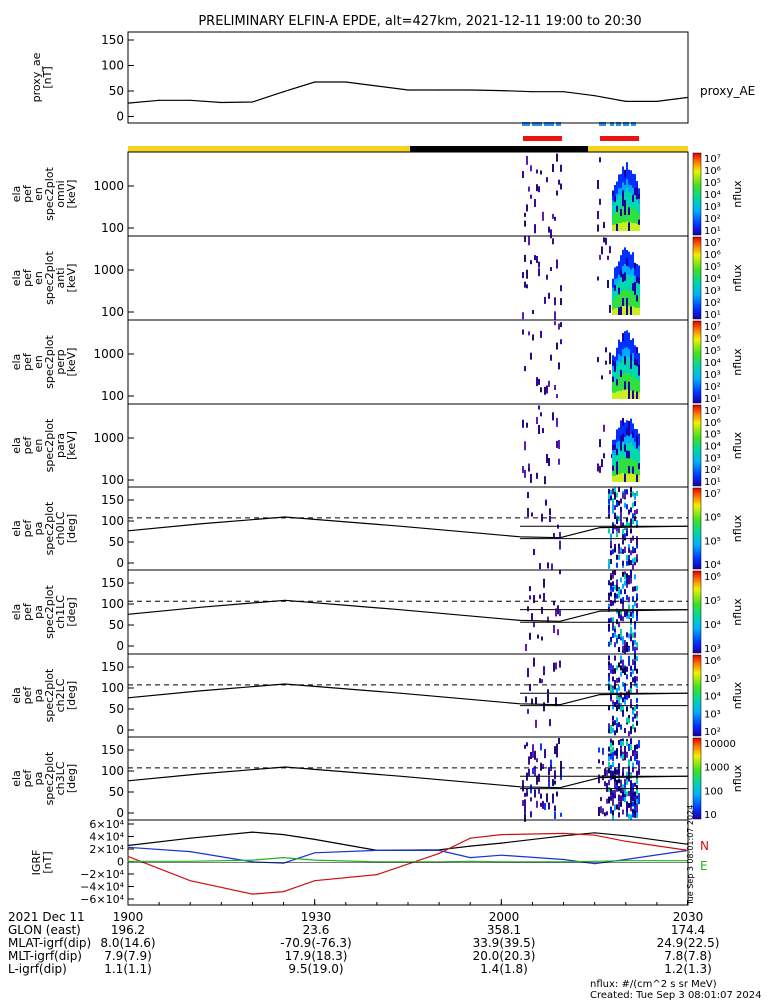 This screenshot has width=775, height=1000. What do you see at coordinates (102, 874) in the screenshot?
I see `ytick-label: −2×10⁴` at bounding box center [102, 874].